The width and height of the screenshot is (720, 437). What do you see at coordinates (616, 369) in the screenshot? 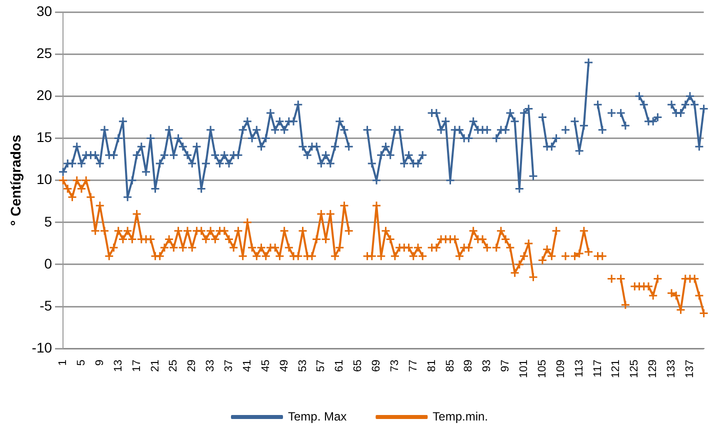
I see `x-tick-label: 121` at bounding box center [616, 369].